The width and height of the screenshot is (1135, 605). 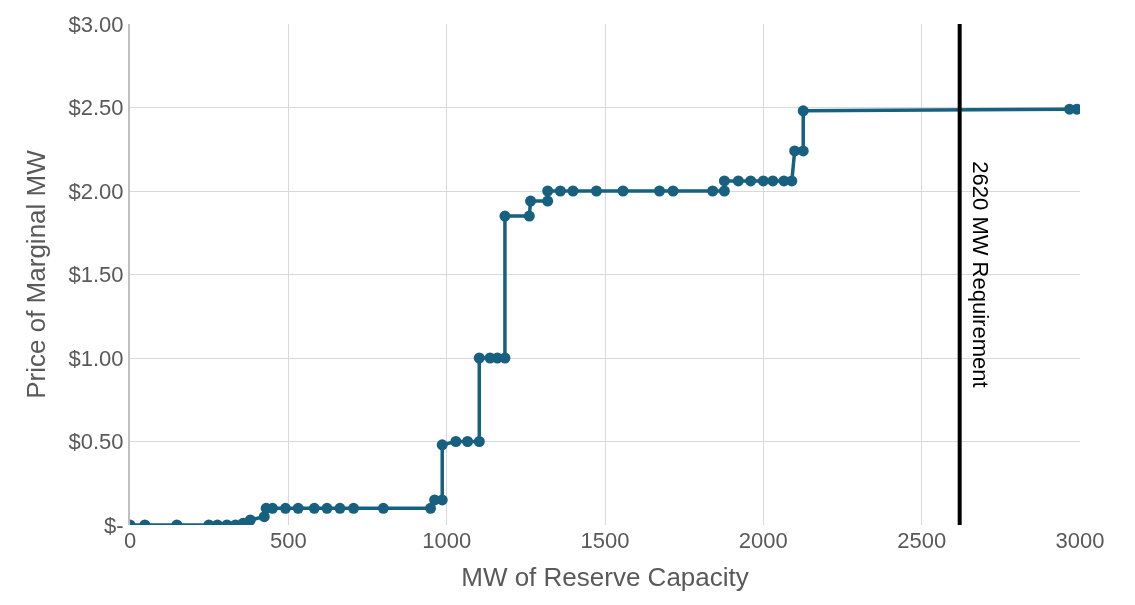 What do you see at coordinates (763, 540) in the screenshot?
I see `x-tick-label: 2000` at bounding box center [763, 540].